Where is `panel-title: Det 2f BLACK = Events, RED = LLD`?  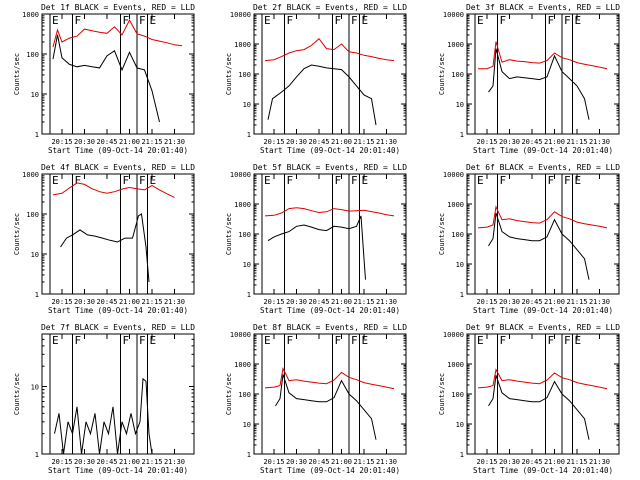
panel-title: Det 2f BLACK = Events, RED = LLD is located at coordinates (330, 7).